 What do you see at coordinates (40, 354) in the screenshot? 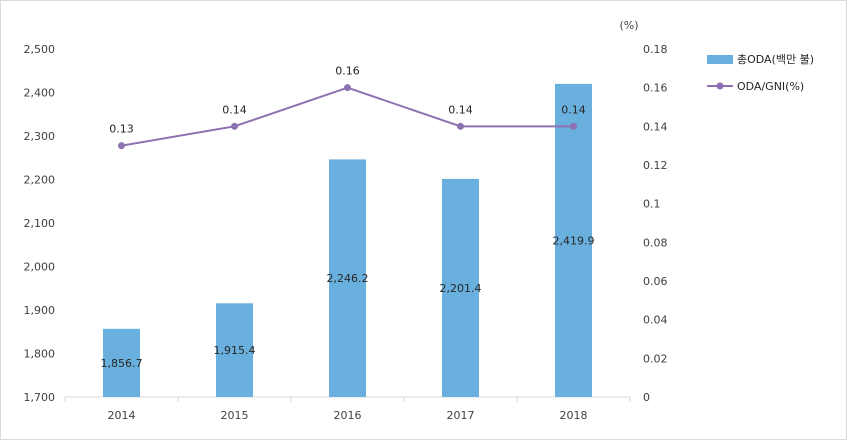
I see `left-tick-label: 1,800` at bounding box center [40, 354].